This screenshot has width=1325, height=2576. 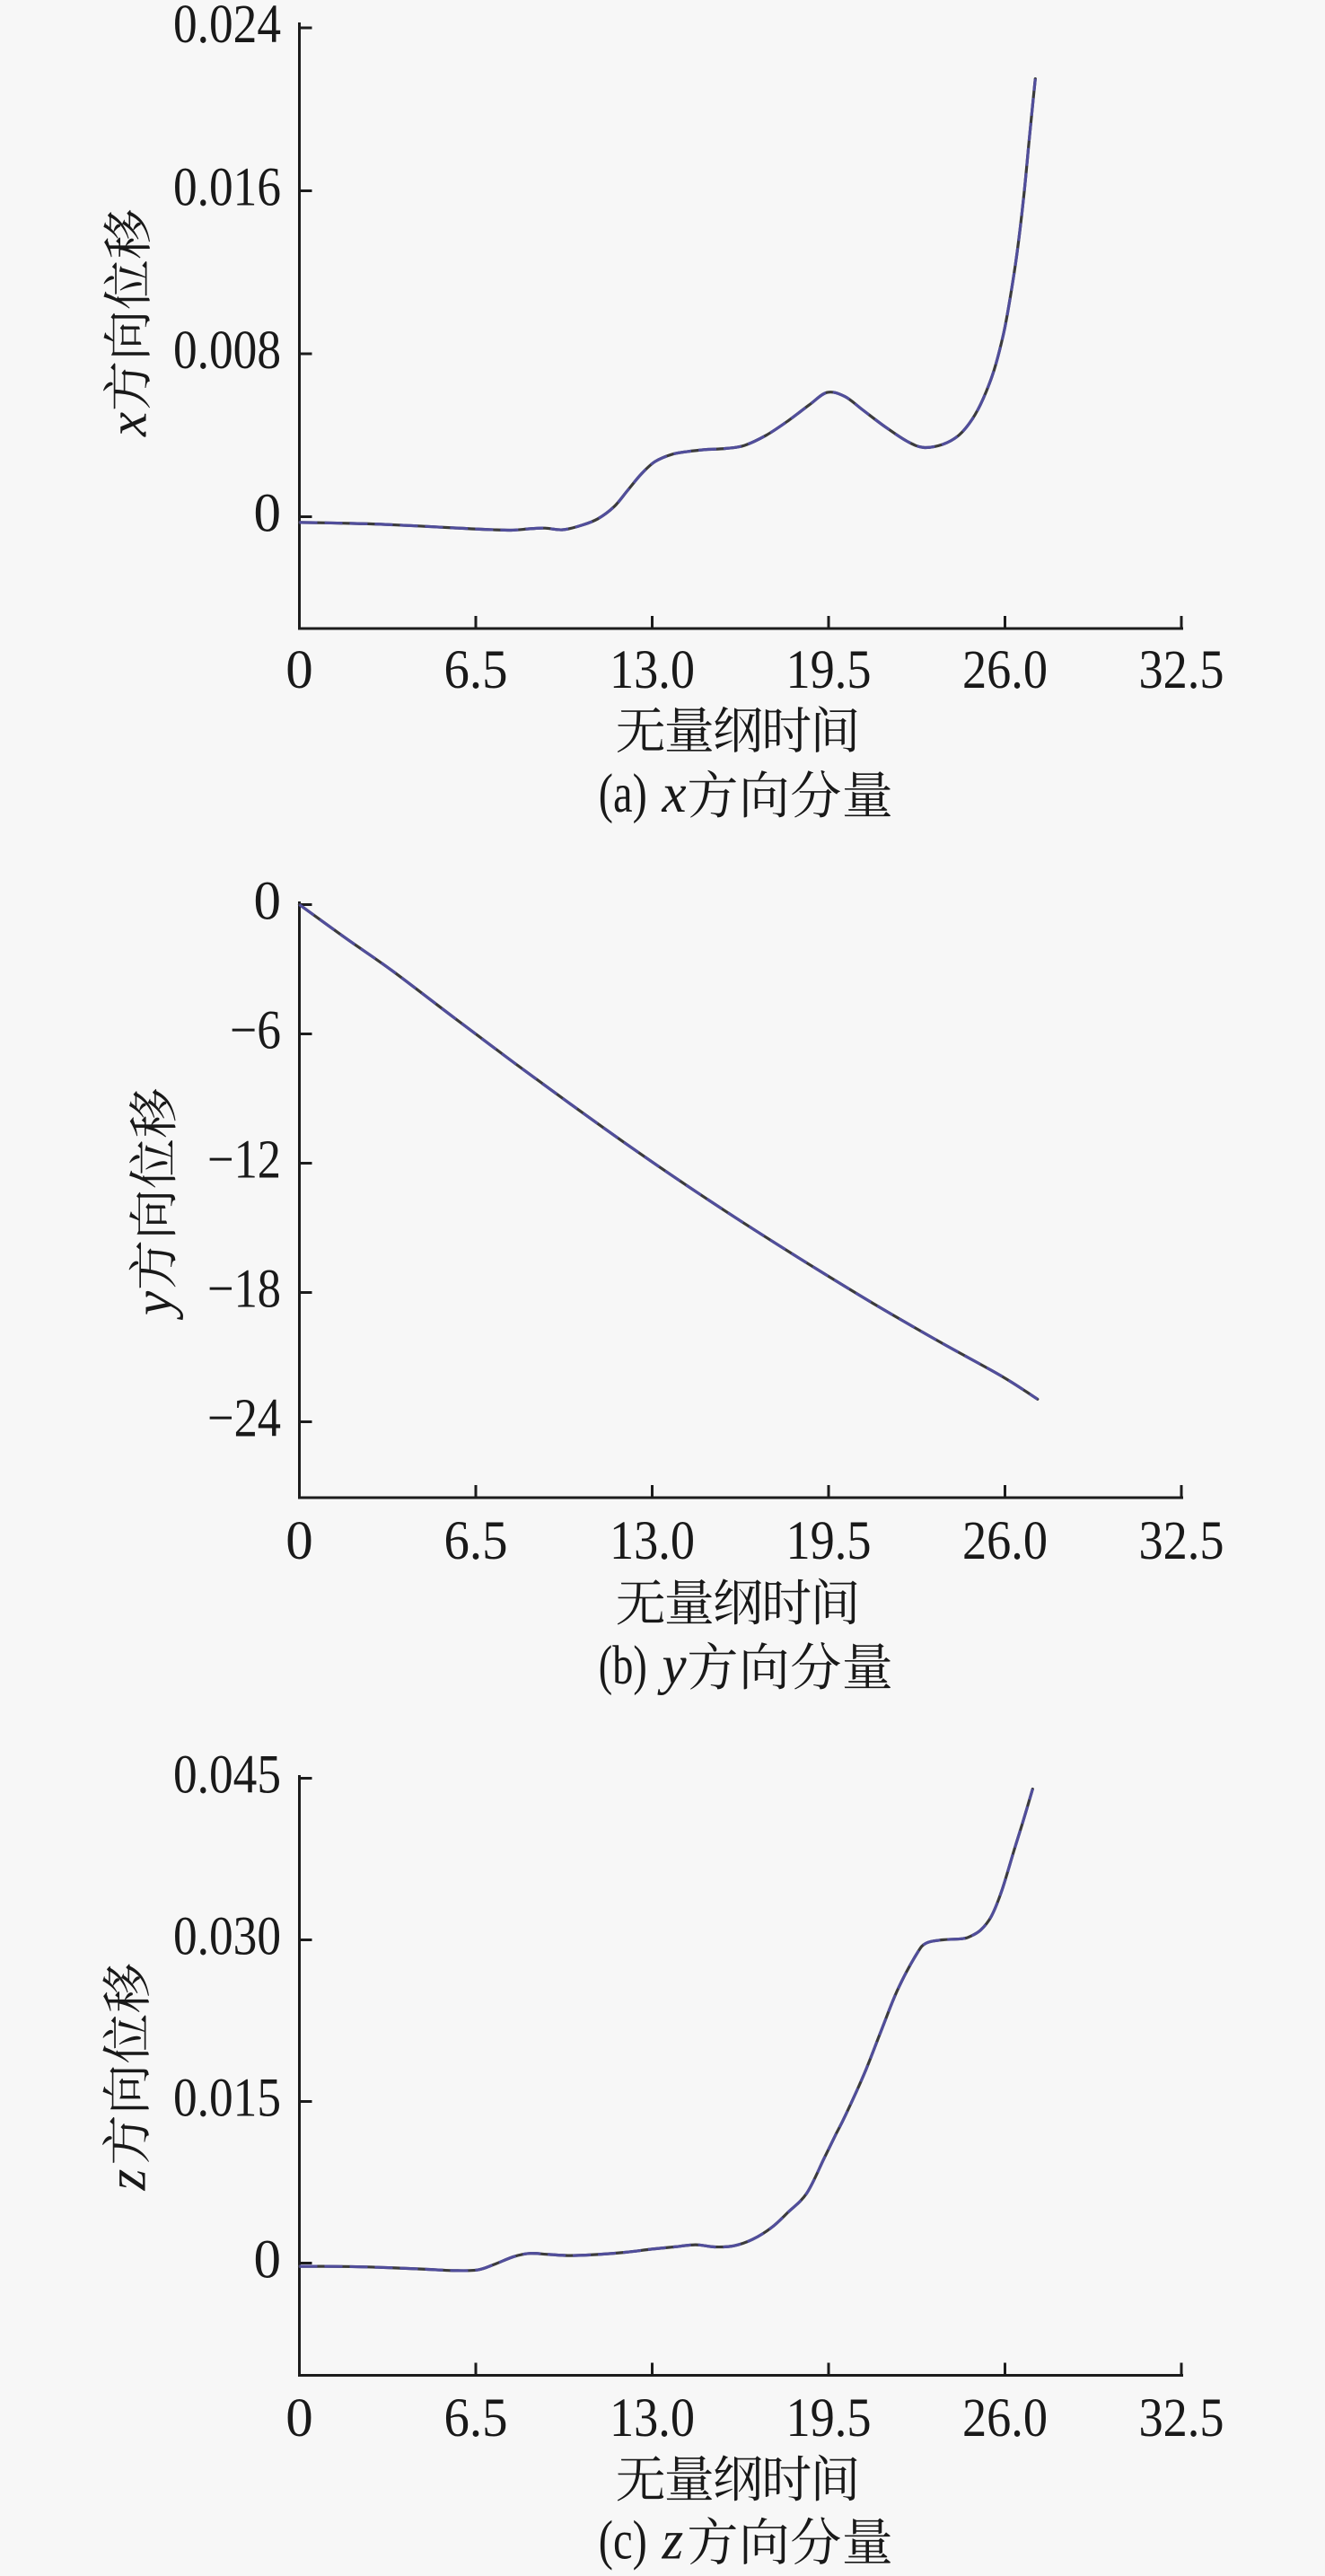 I want to click on svg-text: −6, so click(x=255, y=1031).